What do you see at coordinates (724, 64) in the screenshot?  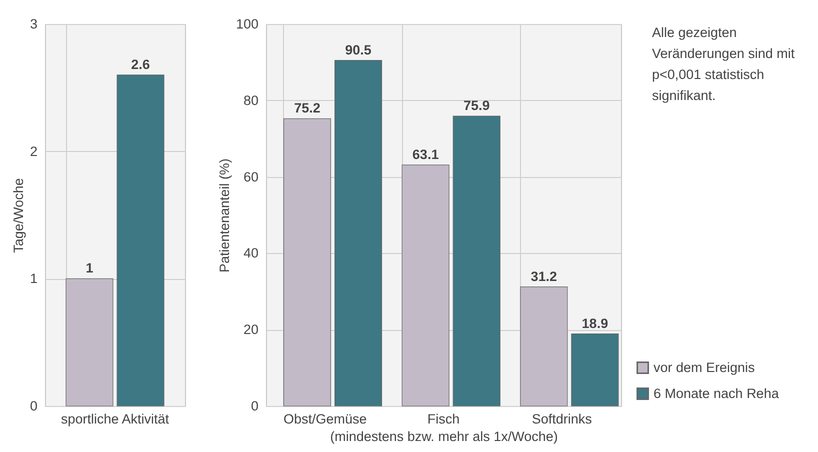 I see `text: Alle gezeigten Veränderungen sind mit p<0,001 statistisch signifikant.` at bounding box center [724, 64].